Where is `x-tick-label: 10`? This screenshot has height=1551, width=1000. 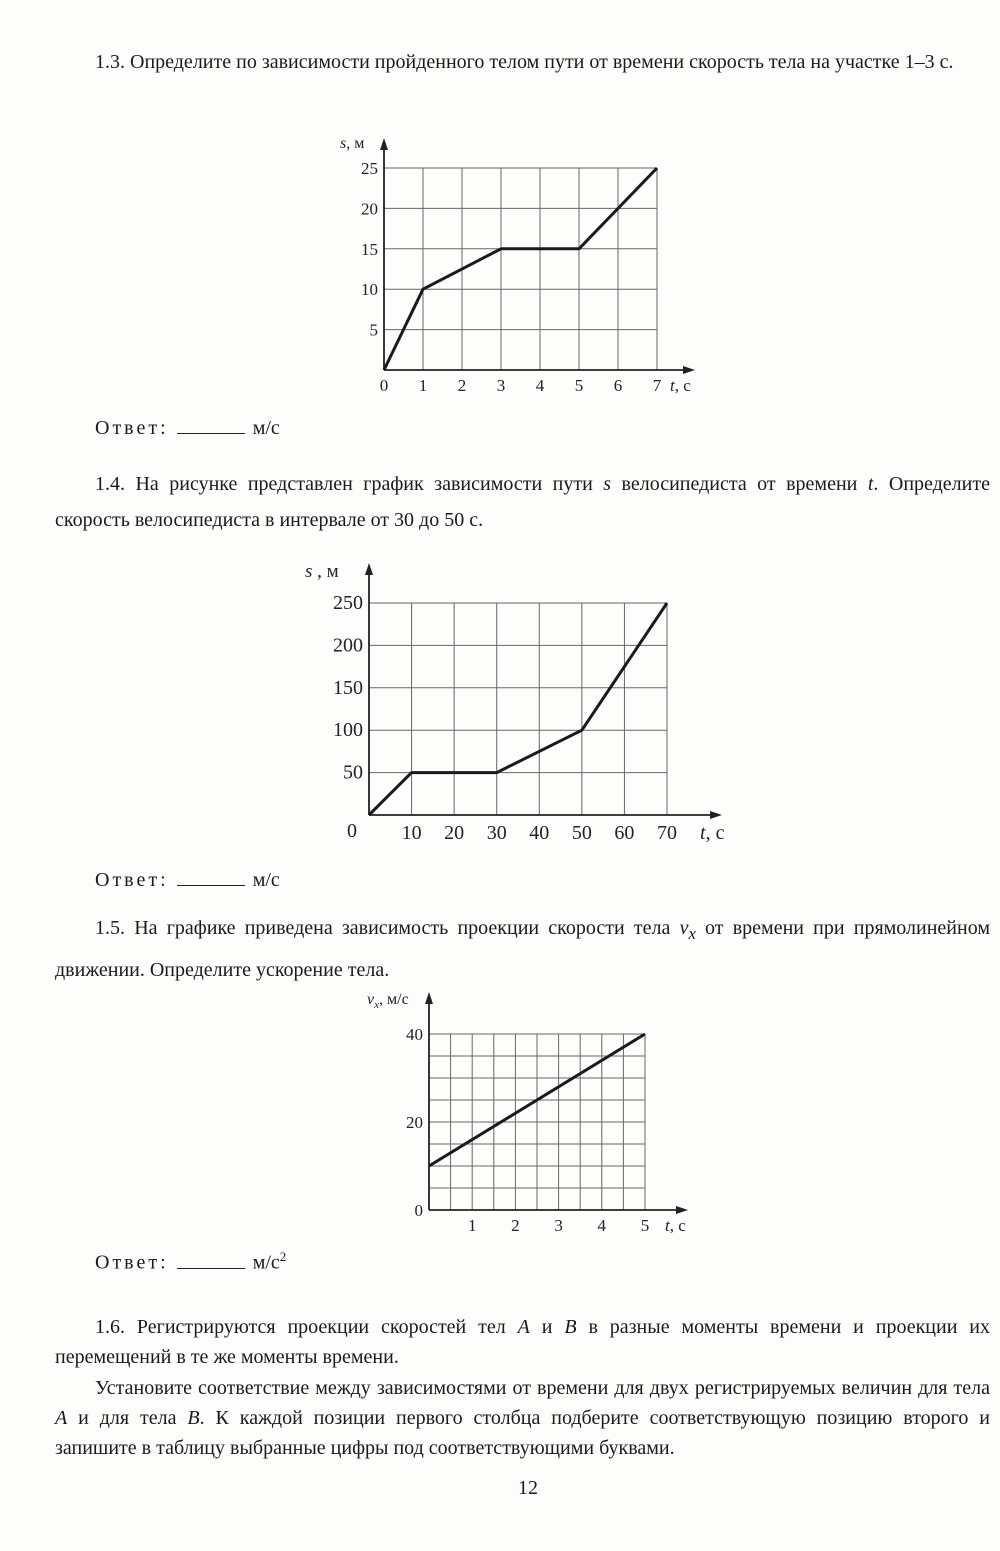 x-tick-label: 10 is located at coordinates (412, 833).